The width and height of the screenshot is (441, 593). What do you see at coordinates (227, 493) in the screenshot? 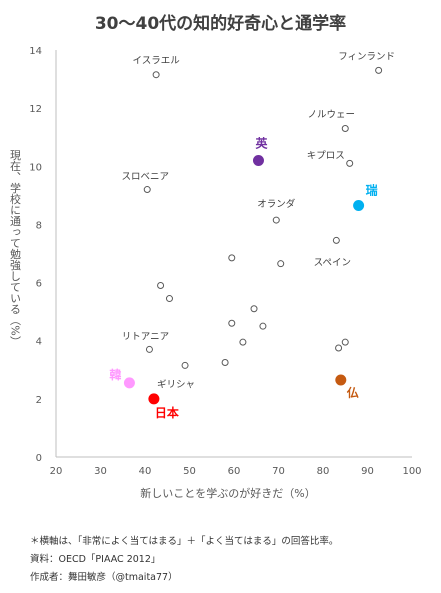
I see `x-axis-title: 新しいことを学ぶのが好きだ（%）` at bounding box center [227, 493].